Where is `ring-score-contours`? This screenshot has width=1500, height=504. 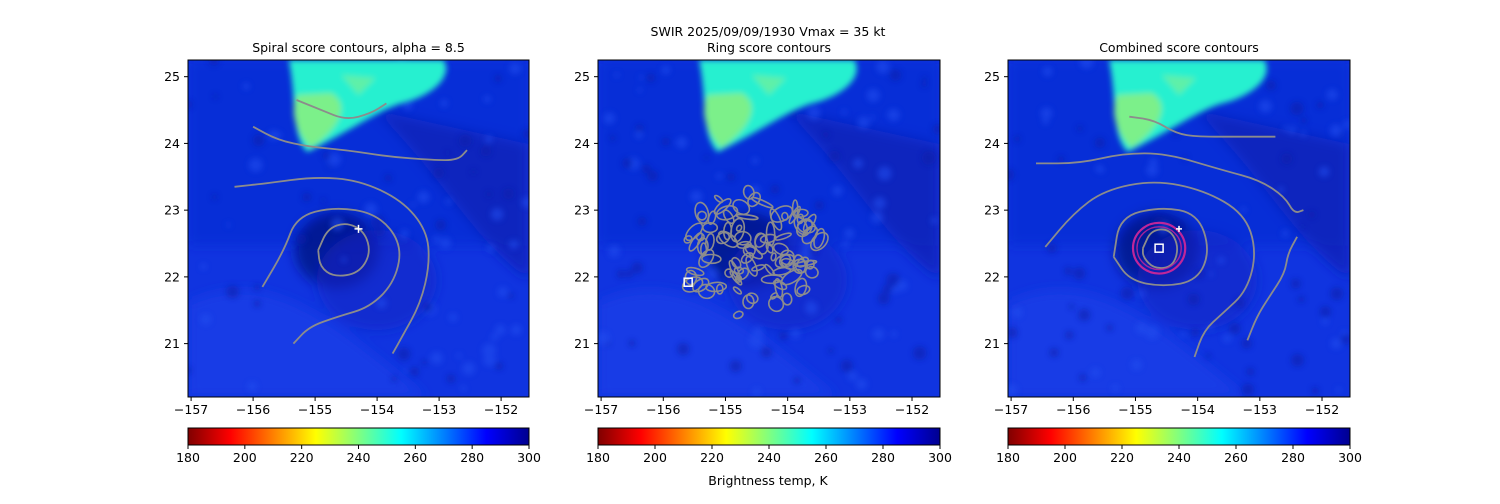
ring-score-contours is located at coordinates (755, 252).